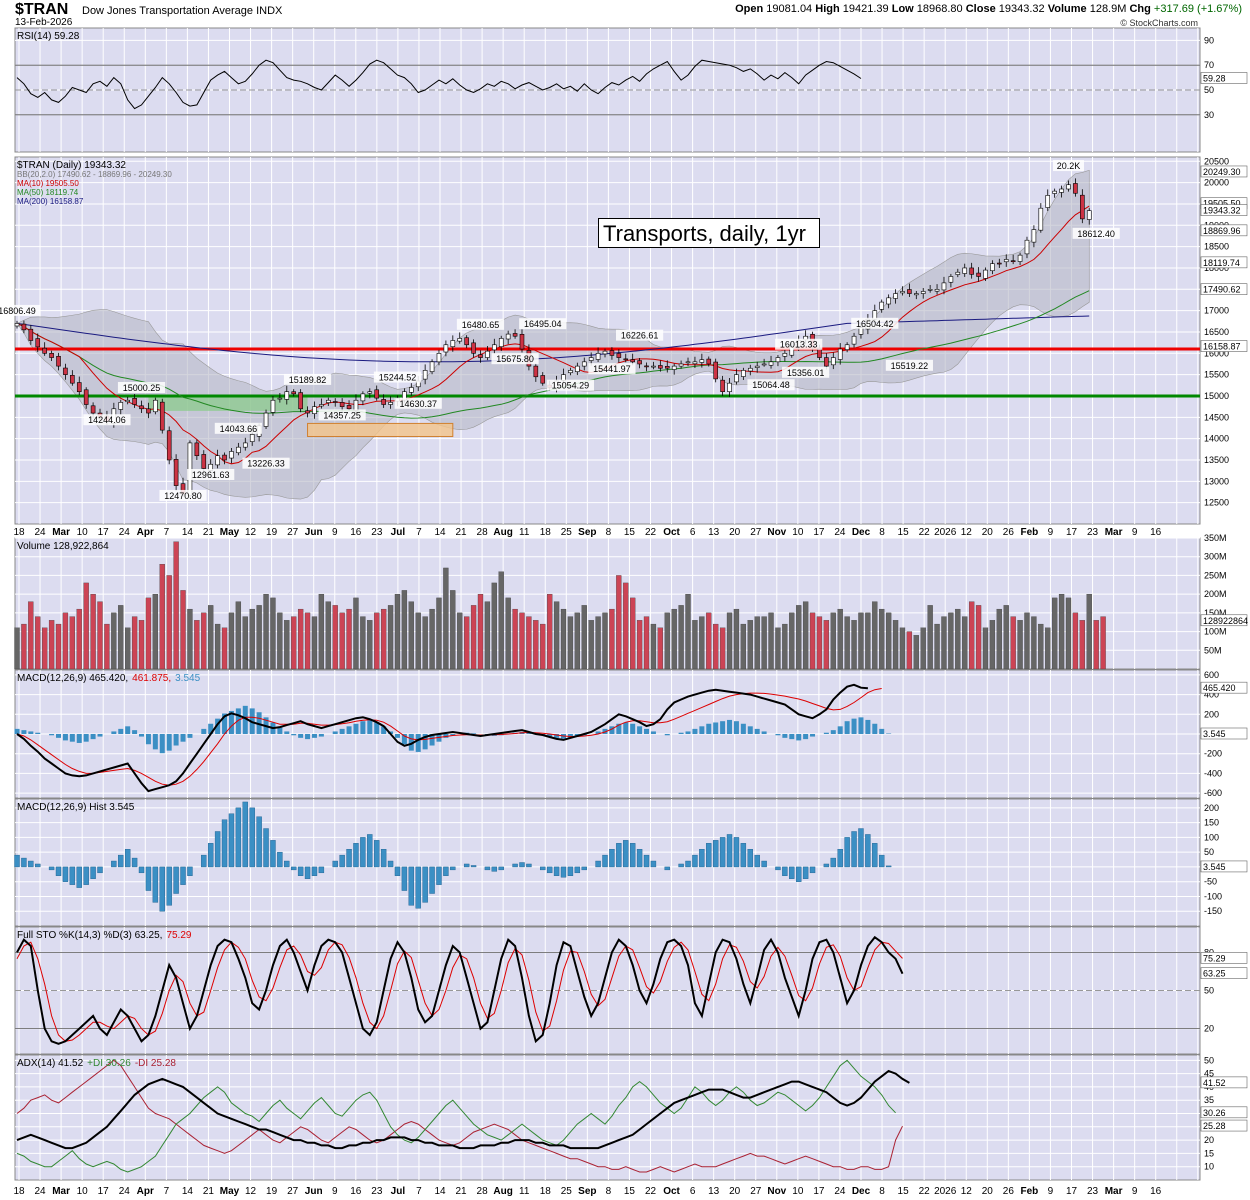 Image resolution: width=1250 pixels, height=1200 pixels. Describe the element at coordinates (442, 738) in the screenshot. I see `macd-line` at that location.